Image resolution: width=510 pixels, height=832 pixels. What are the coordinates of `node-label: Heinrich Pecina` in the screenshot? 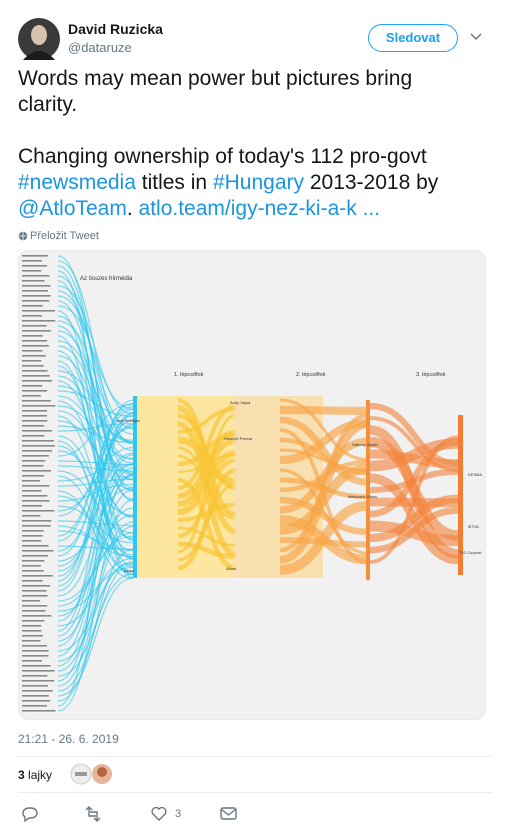 It's located at (238, 438).